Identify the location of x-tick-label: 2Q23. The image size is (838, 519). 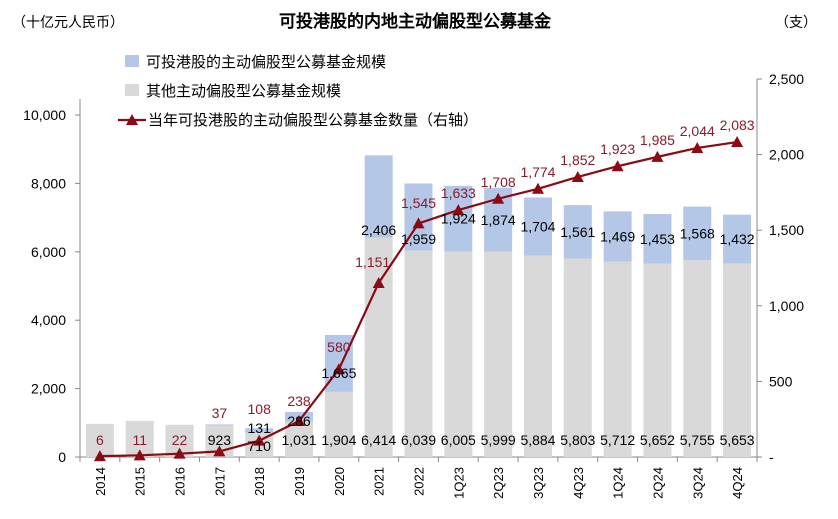
(498, 483).